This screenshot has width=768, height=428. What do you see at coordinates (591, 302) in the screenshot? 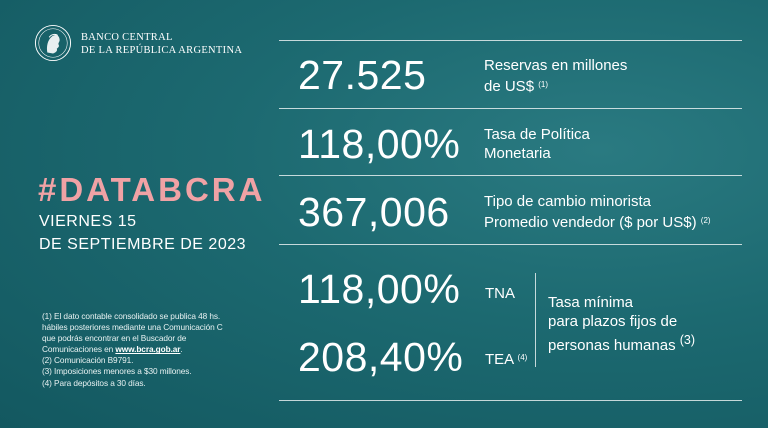
I see `tasa-minima-line1: Tasa mínima` at bounding box center [591, 302].